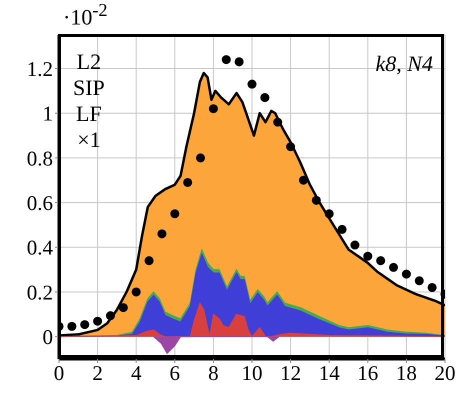 The image size is (470, 400). Describe the element at coordinates (406, 372) in the screenshot. I see `x-tick-label: 18` at that location.